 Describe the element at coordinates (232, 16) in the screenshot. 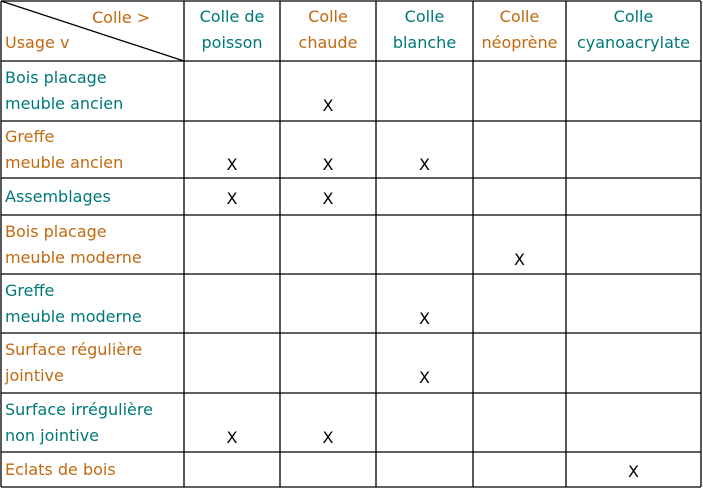

I see `column-header: Colle de` at that location.